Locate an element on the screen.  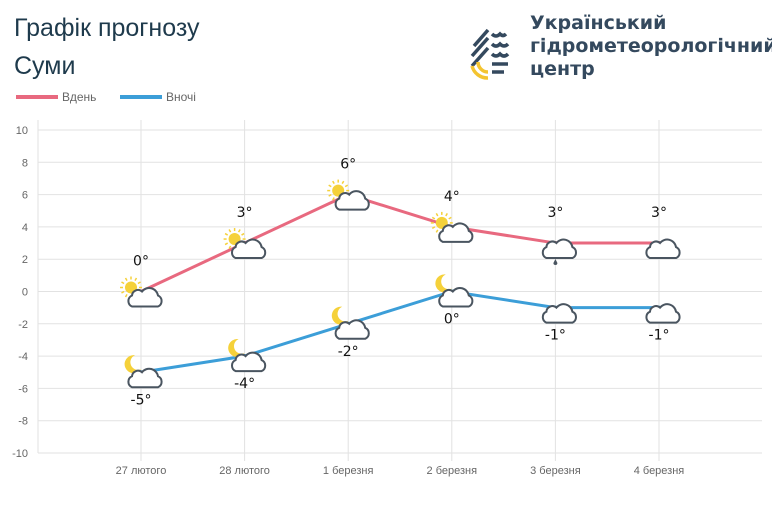
y-tick-label: -6 is located at coordinates (23, 389).